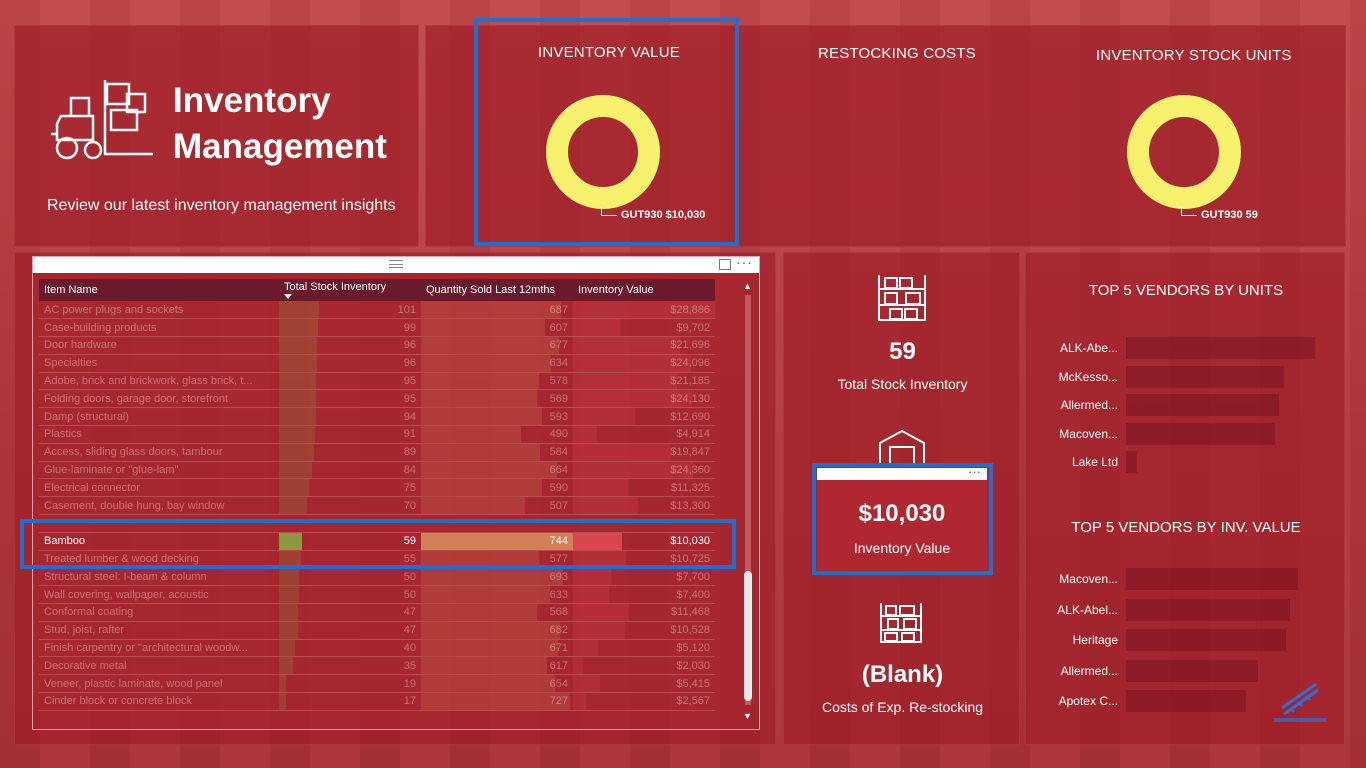  What do you see at coordinates (644, 363) in the screenshot?
I see `cell-value: $24,096` at bounding box center [644, 363].